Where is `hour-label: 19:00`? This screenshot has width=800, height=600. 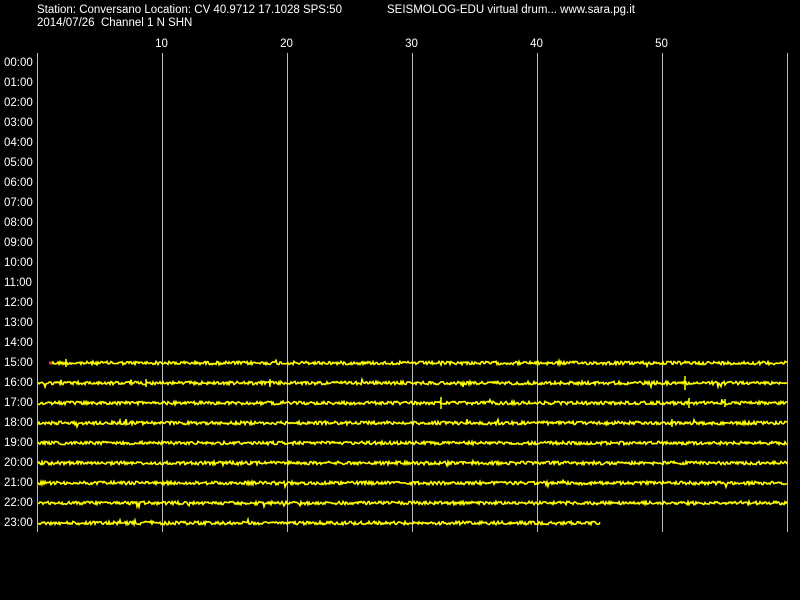
hour-label: 19:00 is located at coordinates (18, 443).